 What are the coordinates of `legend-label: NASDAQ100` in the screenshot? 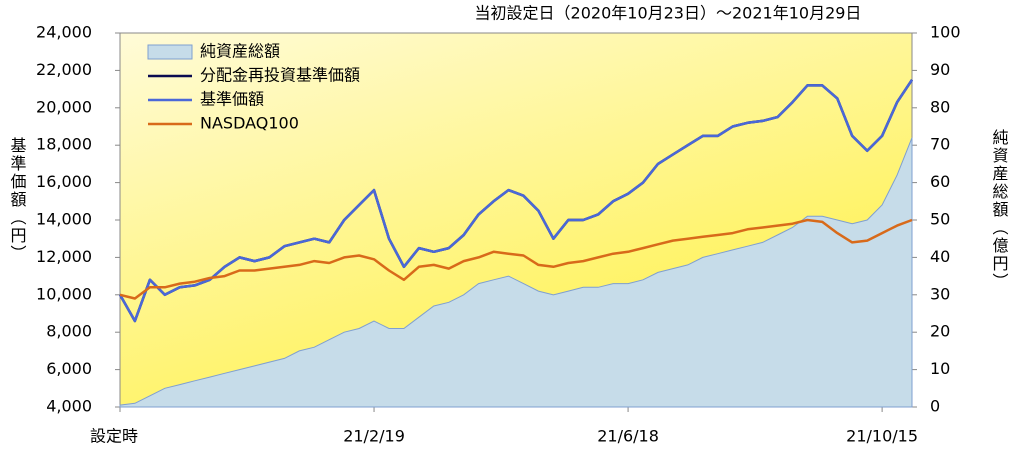 It's located at (249, 123).